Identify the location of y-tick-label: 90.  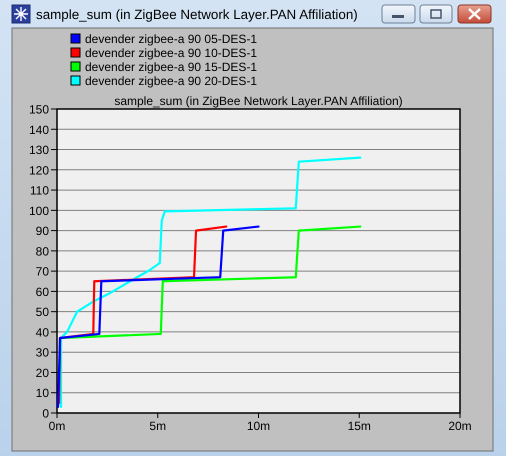
(43, 231).